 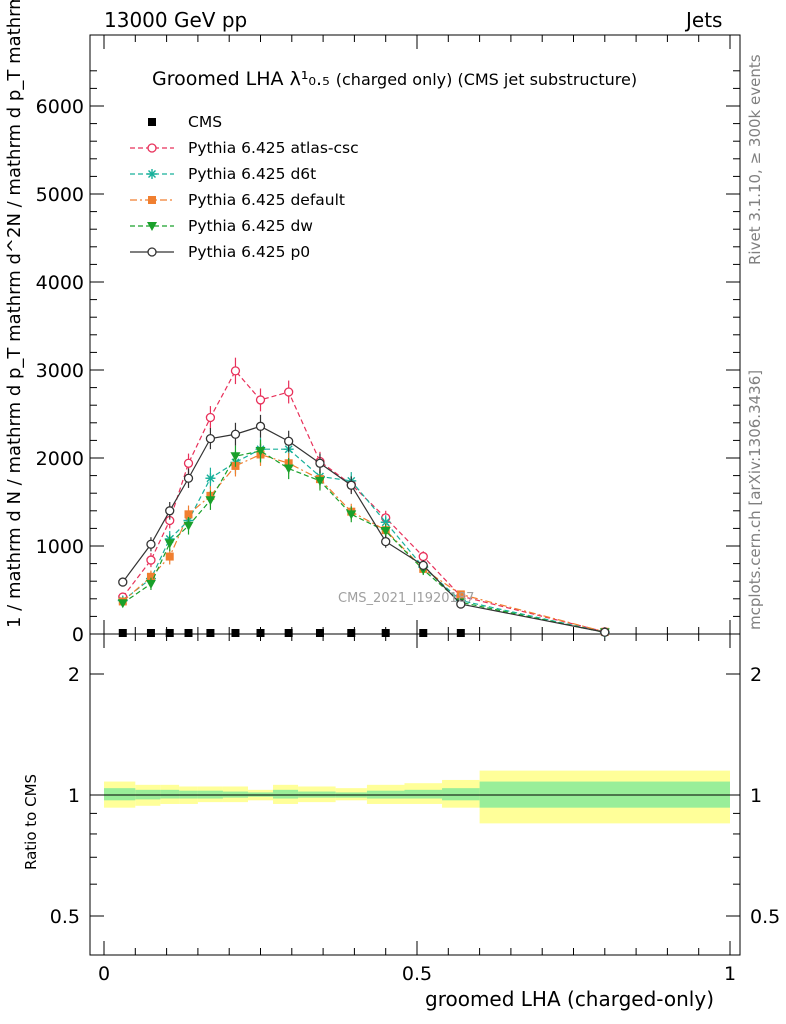 I want to click on y-tick-label: 2000, so click(x=60, y=459).